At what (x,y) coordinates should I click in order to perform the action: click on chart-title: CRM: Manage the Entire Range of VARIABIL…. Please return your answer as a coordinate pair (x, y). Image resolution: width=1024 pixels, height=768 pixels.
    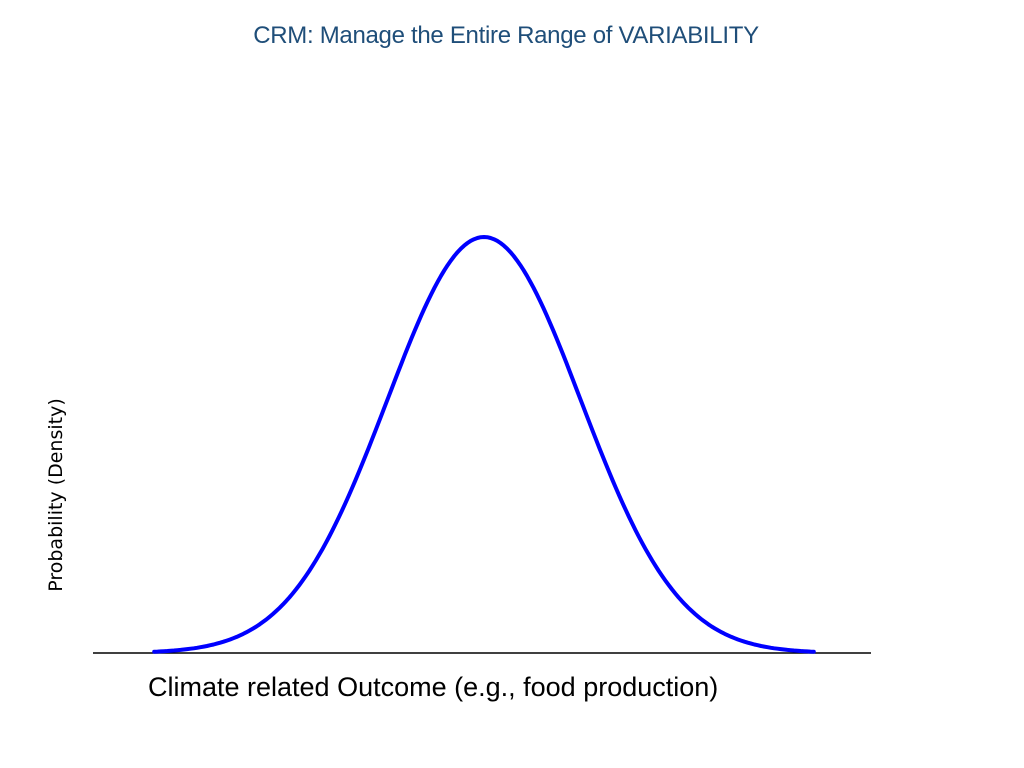
    Looking at the image, I should click on (506, 35).